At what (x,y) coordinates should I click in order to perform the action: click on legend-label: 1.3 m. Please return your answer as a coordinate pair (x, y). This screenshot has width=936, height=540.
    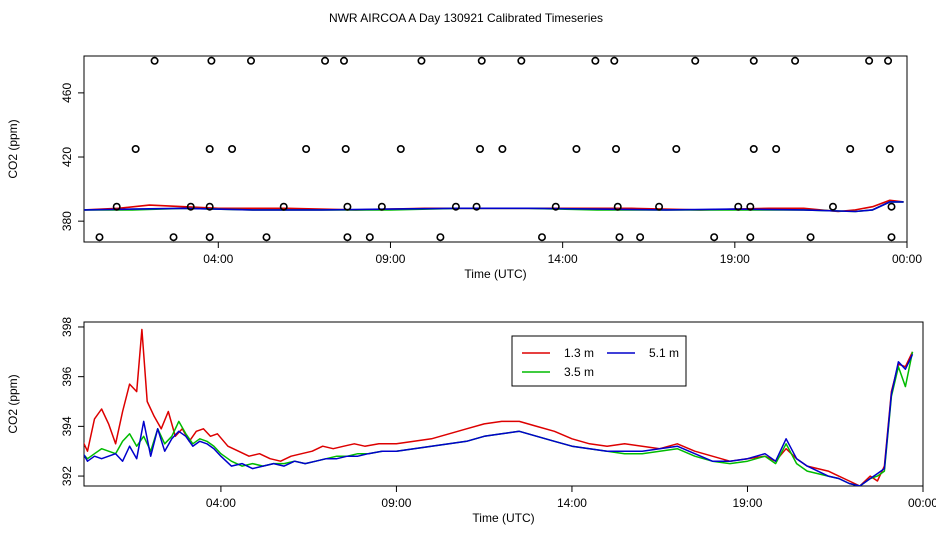
    Looking at the image, I should click on (579, 353).